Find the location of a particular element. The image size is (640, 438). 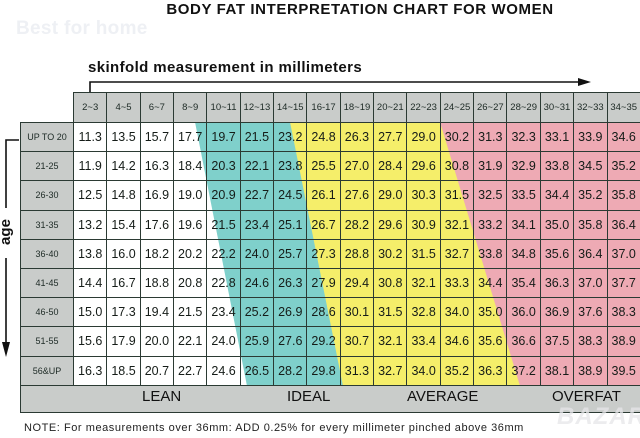

body-fat-value: 38.1 is located at coordinates (557, 370).